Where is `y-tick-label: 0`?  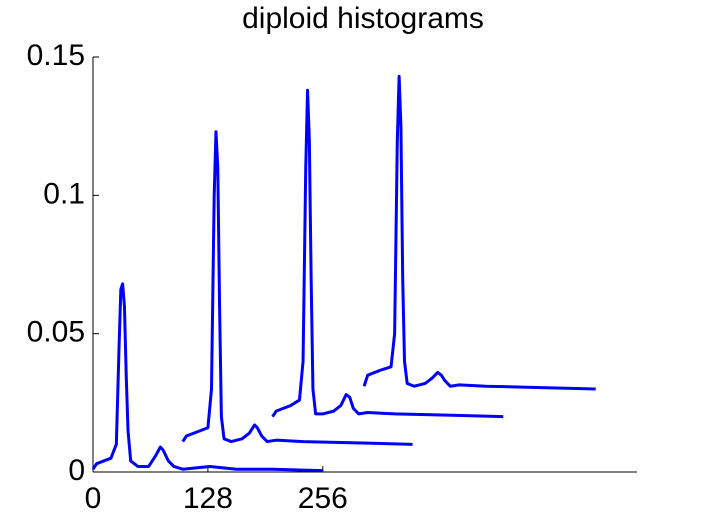 y-tick-label: 0 is located at coordinates (76, 470).